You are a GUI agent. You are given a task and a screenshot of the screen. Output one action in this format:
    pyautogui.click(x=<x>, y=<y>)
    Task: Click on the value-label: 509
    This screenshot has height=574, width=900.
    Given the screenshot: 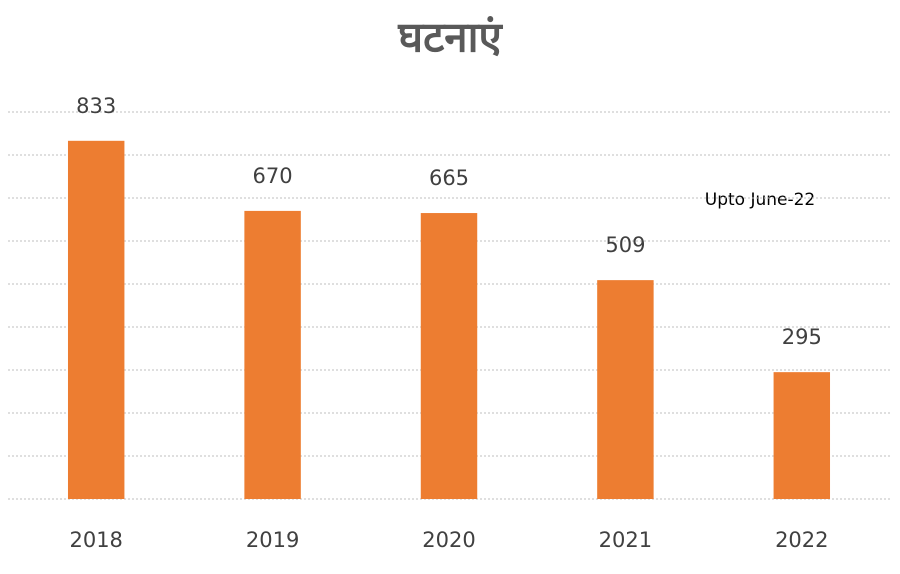 What is the action you would take?
    pyautogui.click(x=625, y=245)
    